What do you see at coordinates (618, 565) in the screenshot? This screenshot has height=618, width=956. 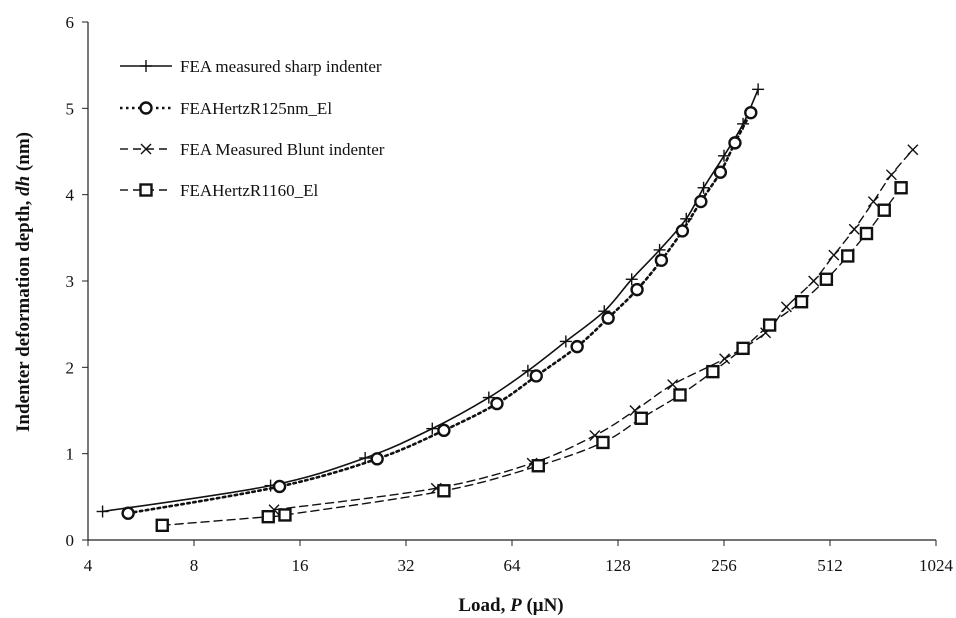 I see `x-tick-label: 128` at bounding box center [618, 565].